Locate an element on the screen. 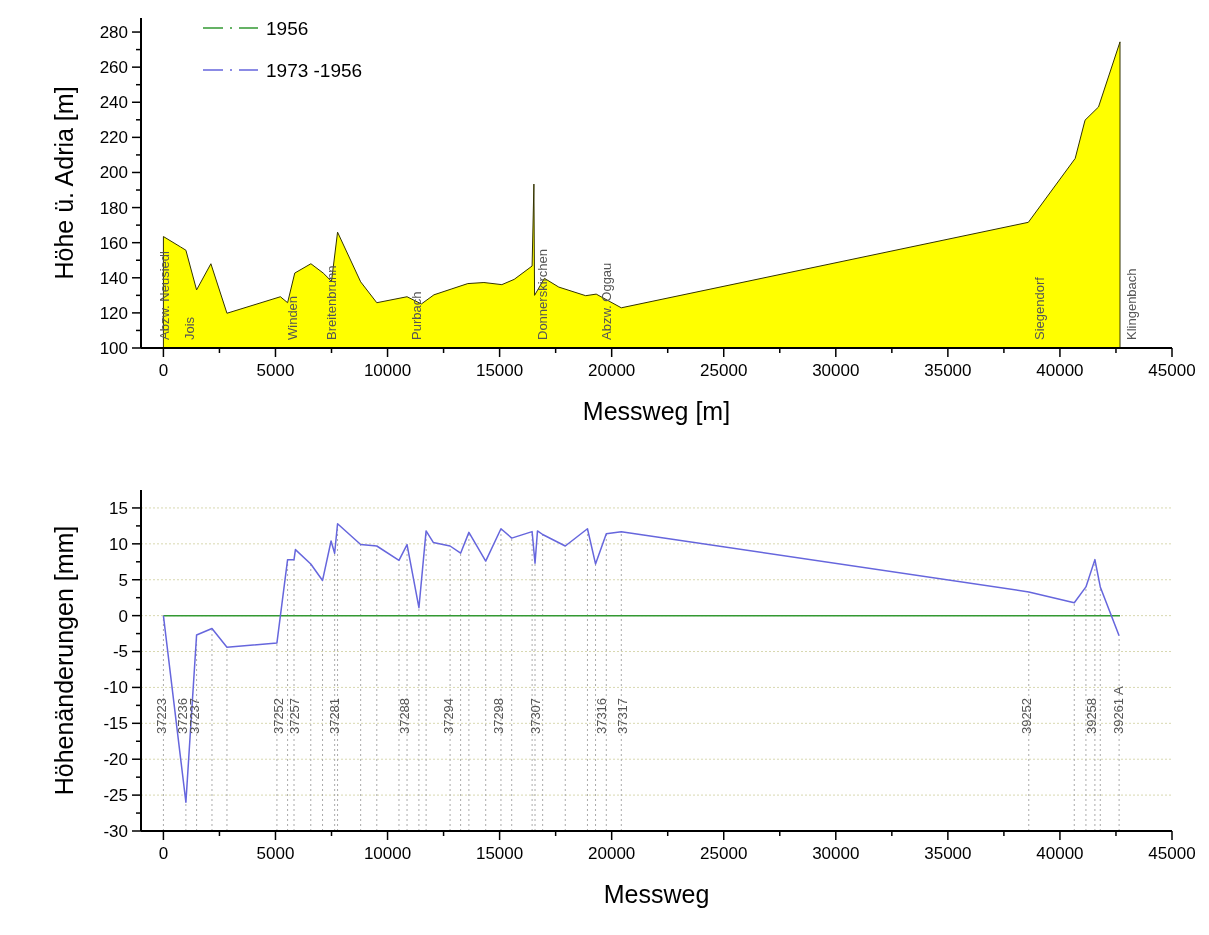 The height and width of the screenshot is (935, 1209). annotation: Siegendorf is located at coordinates (1039, 308).